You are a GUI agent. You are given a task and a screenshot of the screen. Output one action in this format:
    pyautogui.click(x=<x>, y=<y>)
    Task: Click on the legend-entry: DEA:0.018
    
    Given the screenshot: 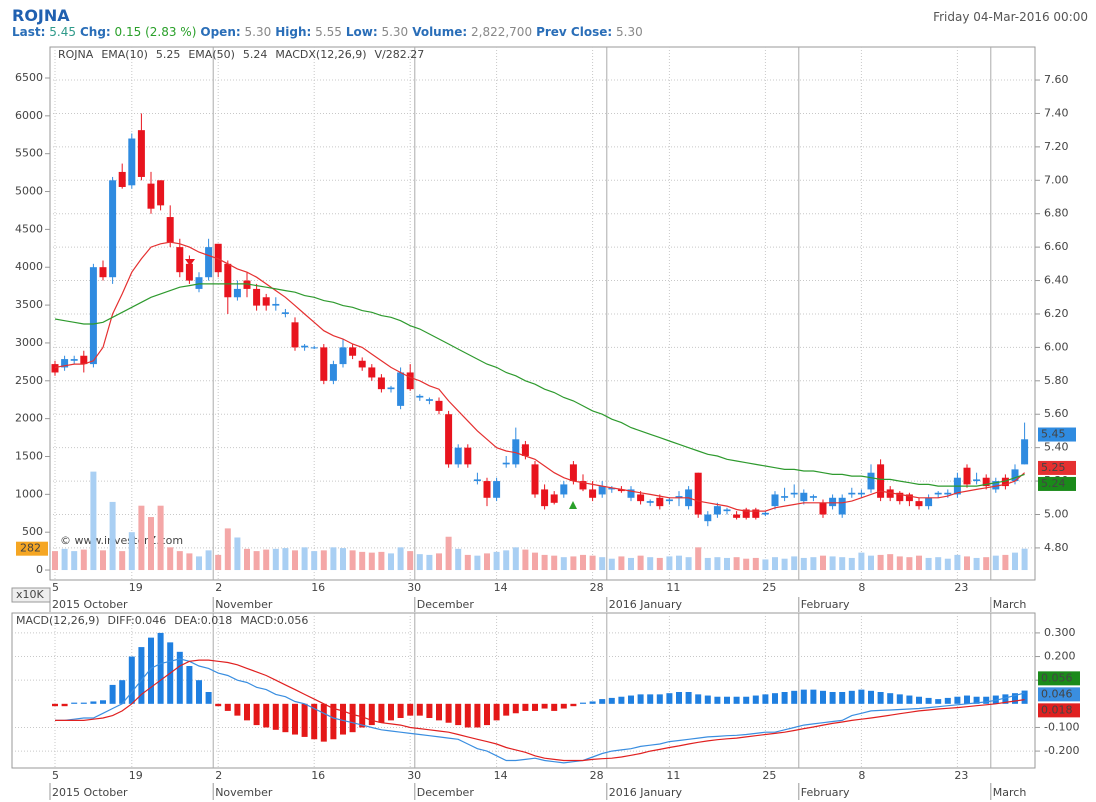 What is the action you would take?
    pyautogui.click(x=203, y=620)
    